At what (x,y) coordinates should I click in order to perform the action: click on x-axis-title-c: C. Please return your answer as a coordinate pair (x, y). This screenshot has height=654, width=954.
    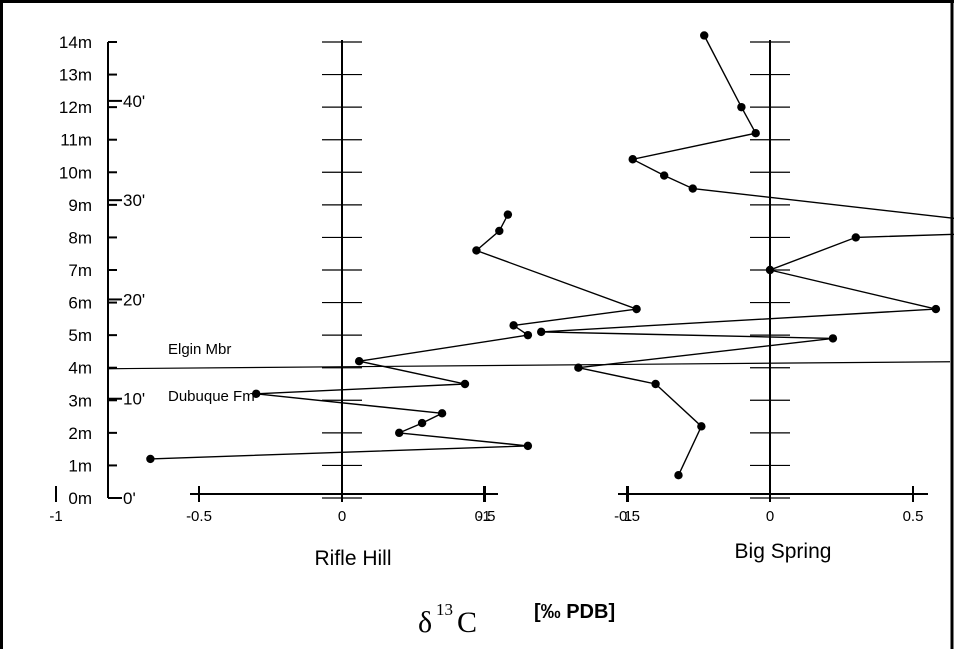
    Looking at the image, I should click on (467, 622).